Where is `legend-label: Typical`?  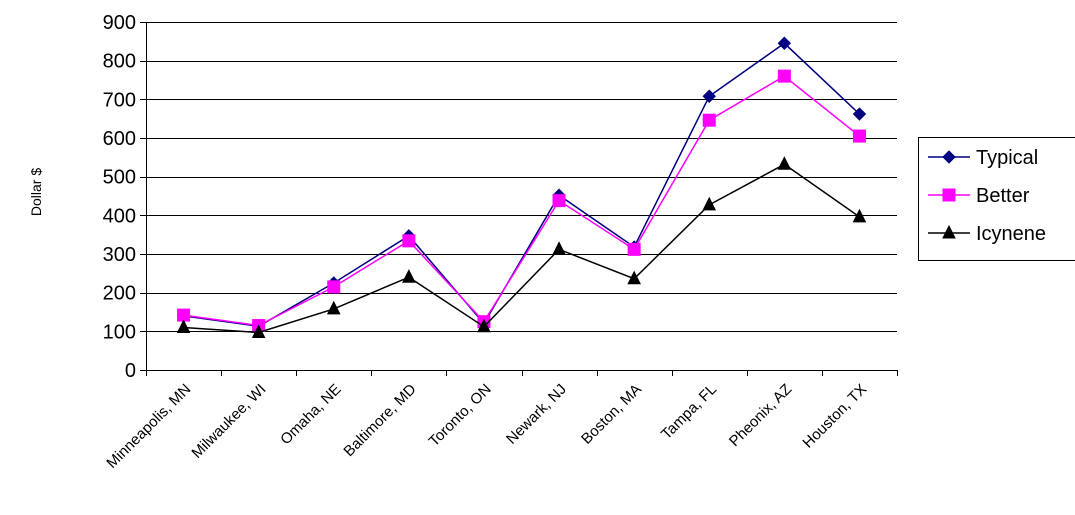 legend-label: Typical is located at coordinates (1007, 158).